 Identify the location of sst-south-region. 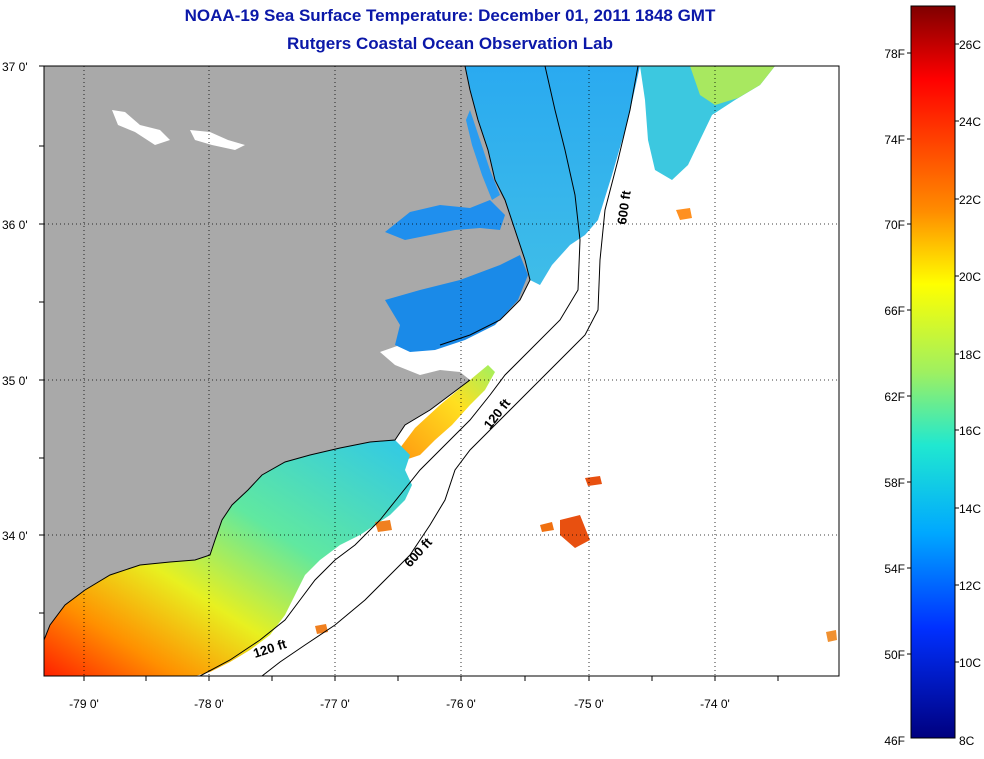
(228, 558).